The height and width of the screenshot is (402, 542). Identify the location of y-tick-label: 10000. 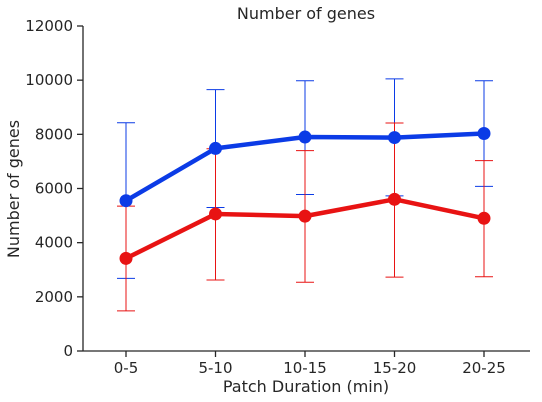
(49, 80).